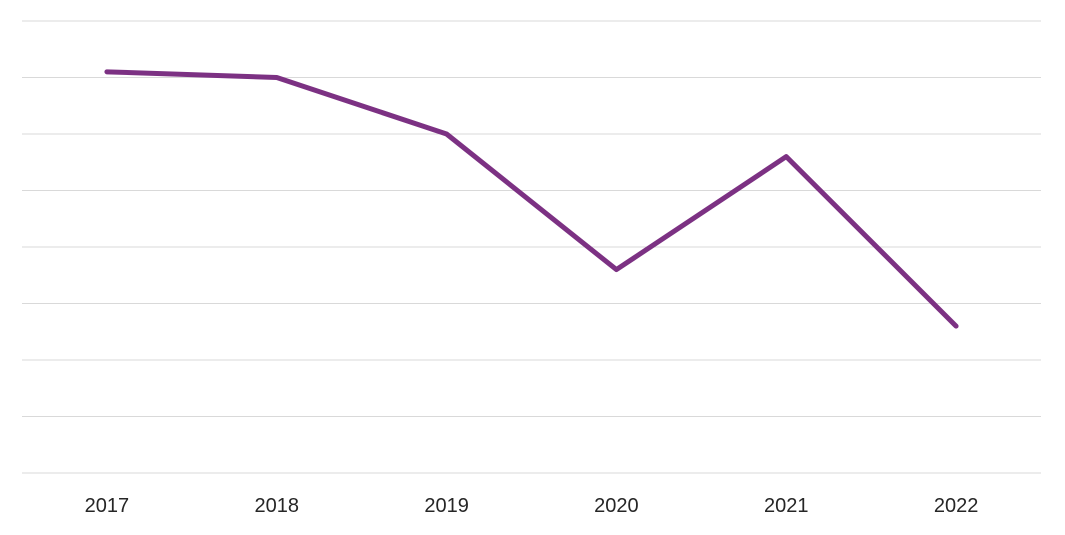 Image resolution: width=1065 pixels, height=535 pixels. I want to click on x-axis-label: 2018, so click(277, 506).